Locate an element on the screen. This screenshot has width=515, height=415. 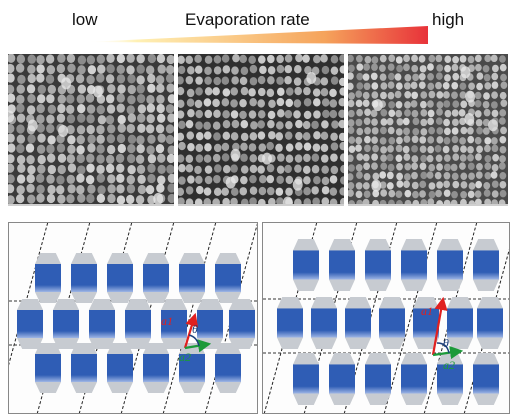
high-label: high is located at coordinates (448, 19).